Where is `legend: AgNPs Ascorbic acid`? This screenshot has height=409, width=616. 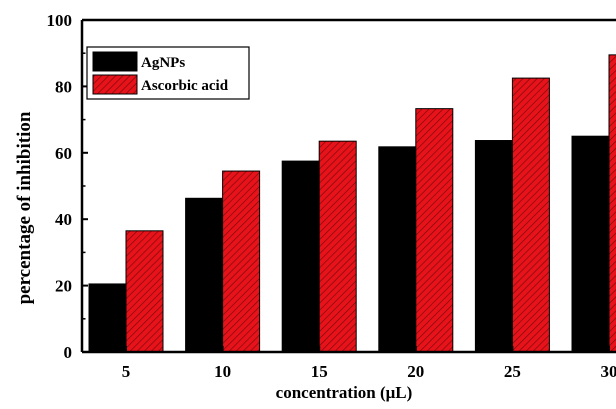
legend: AgNPs Ascorbic acid is located at coordinates (168, 73).